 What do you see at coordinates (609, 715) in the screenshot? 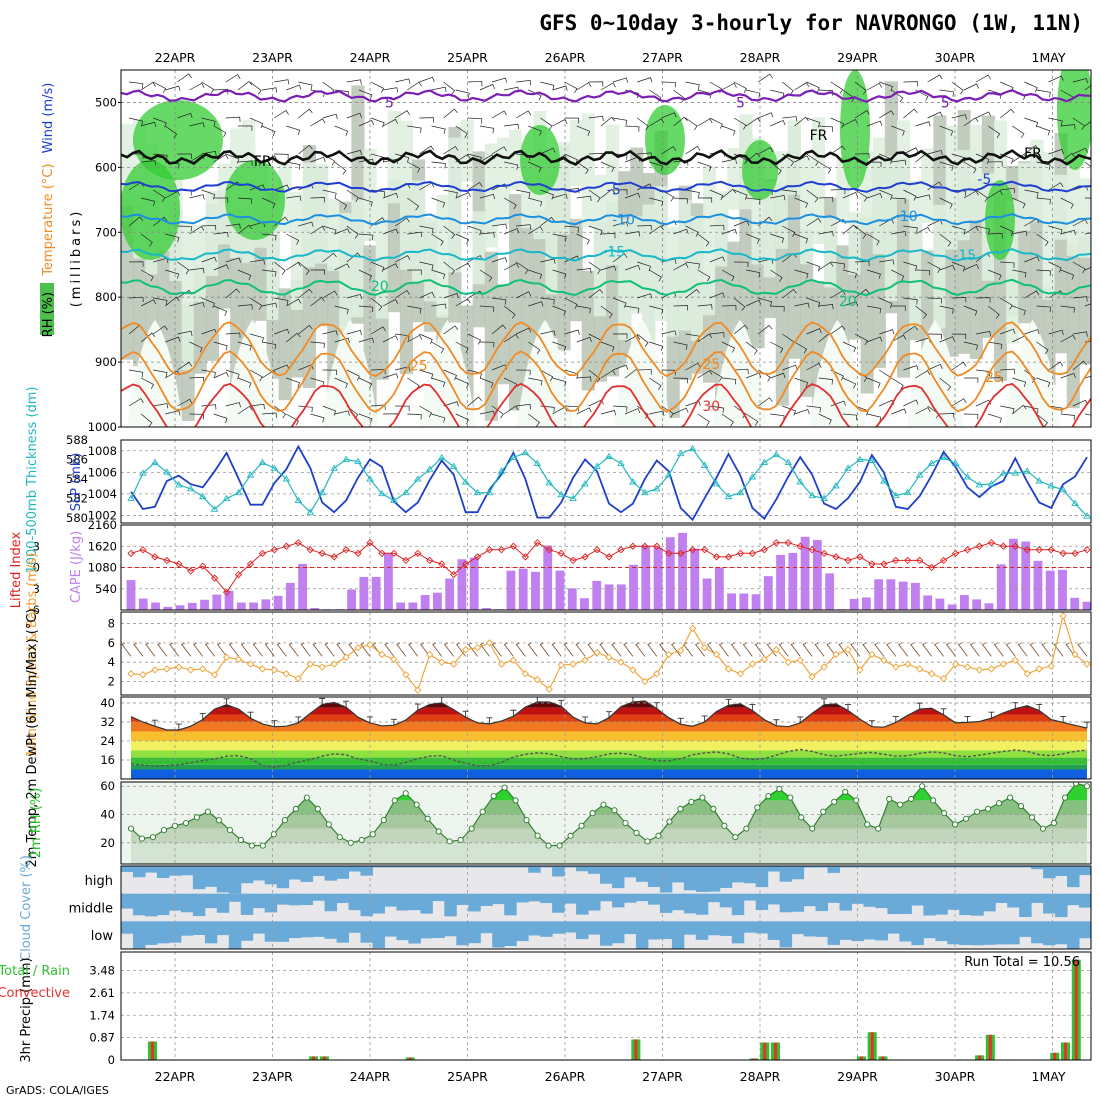
I see `series-temp2m` at bounding box center [609, 715].